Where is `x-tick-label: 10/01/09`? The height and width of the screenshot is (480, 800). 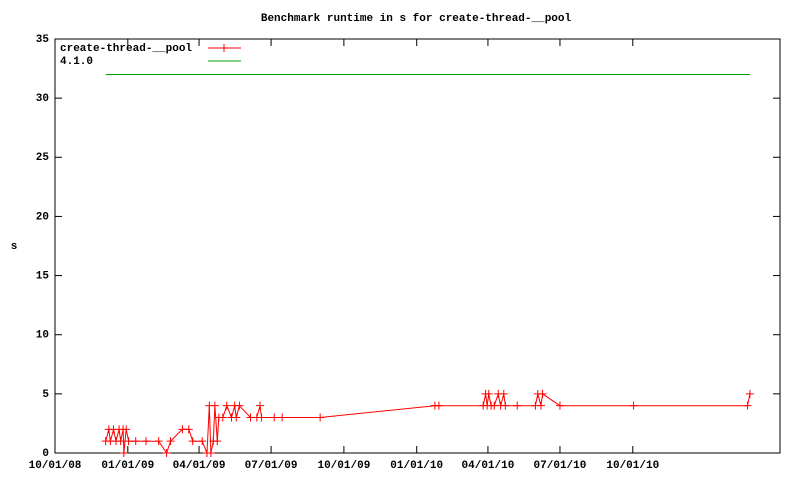
x-tick-label: 10/01/09 is located at coordinates (343, 466).